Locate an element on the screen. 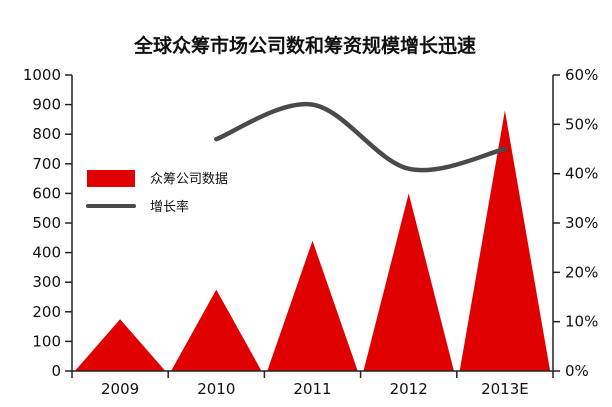 The image size is (612, 407). x-tick-label-2010: 2010 is located at coordinates (216, 389).